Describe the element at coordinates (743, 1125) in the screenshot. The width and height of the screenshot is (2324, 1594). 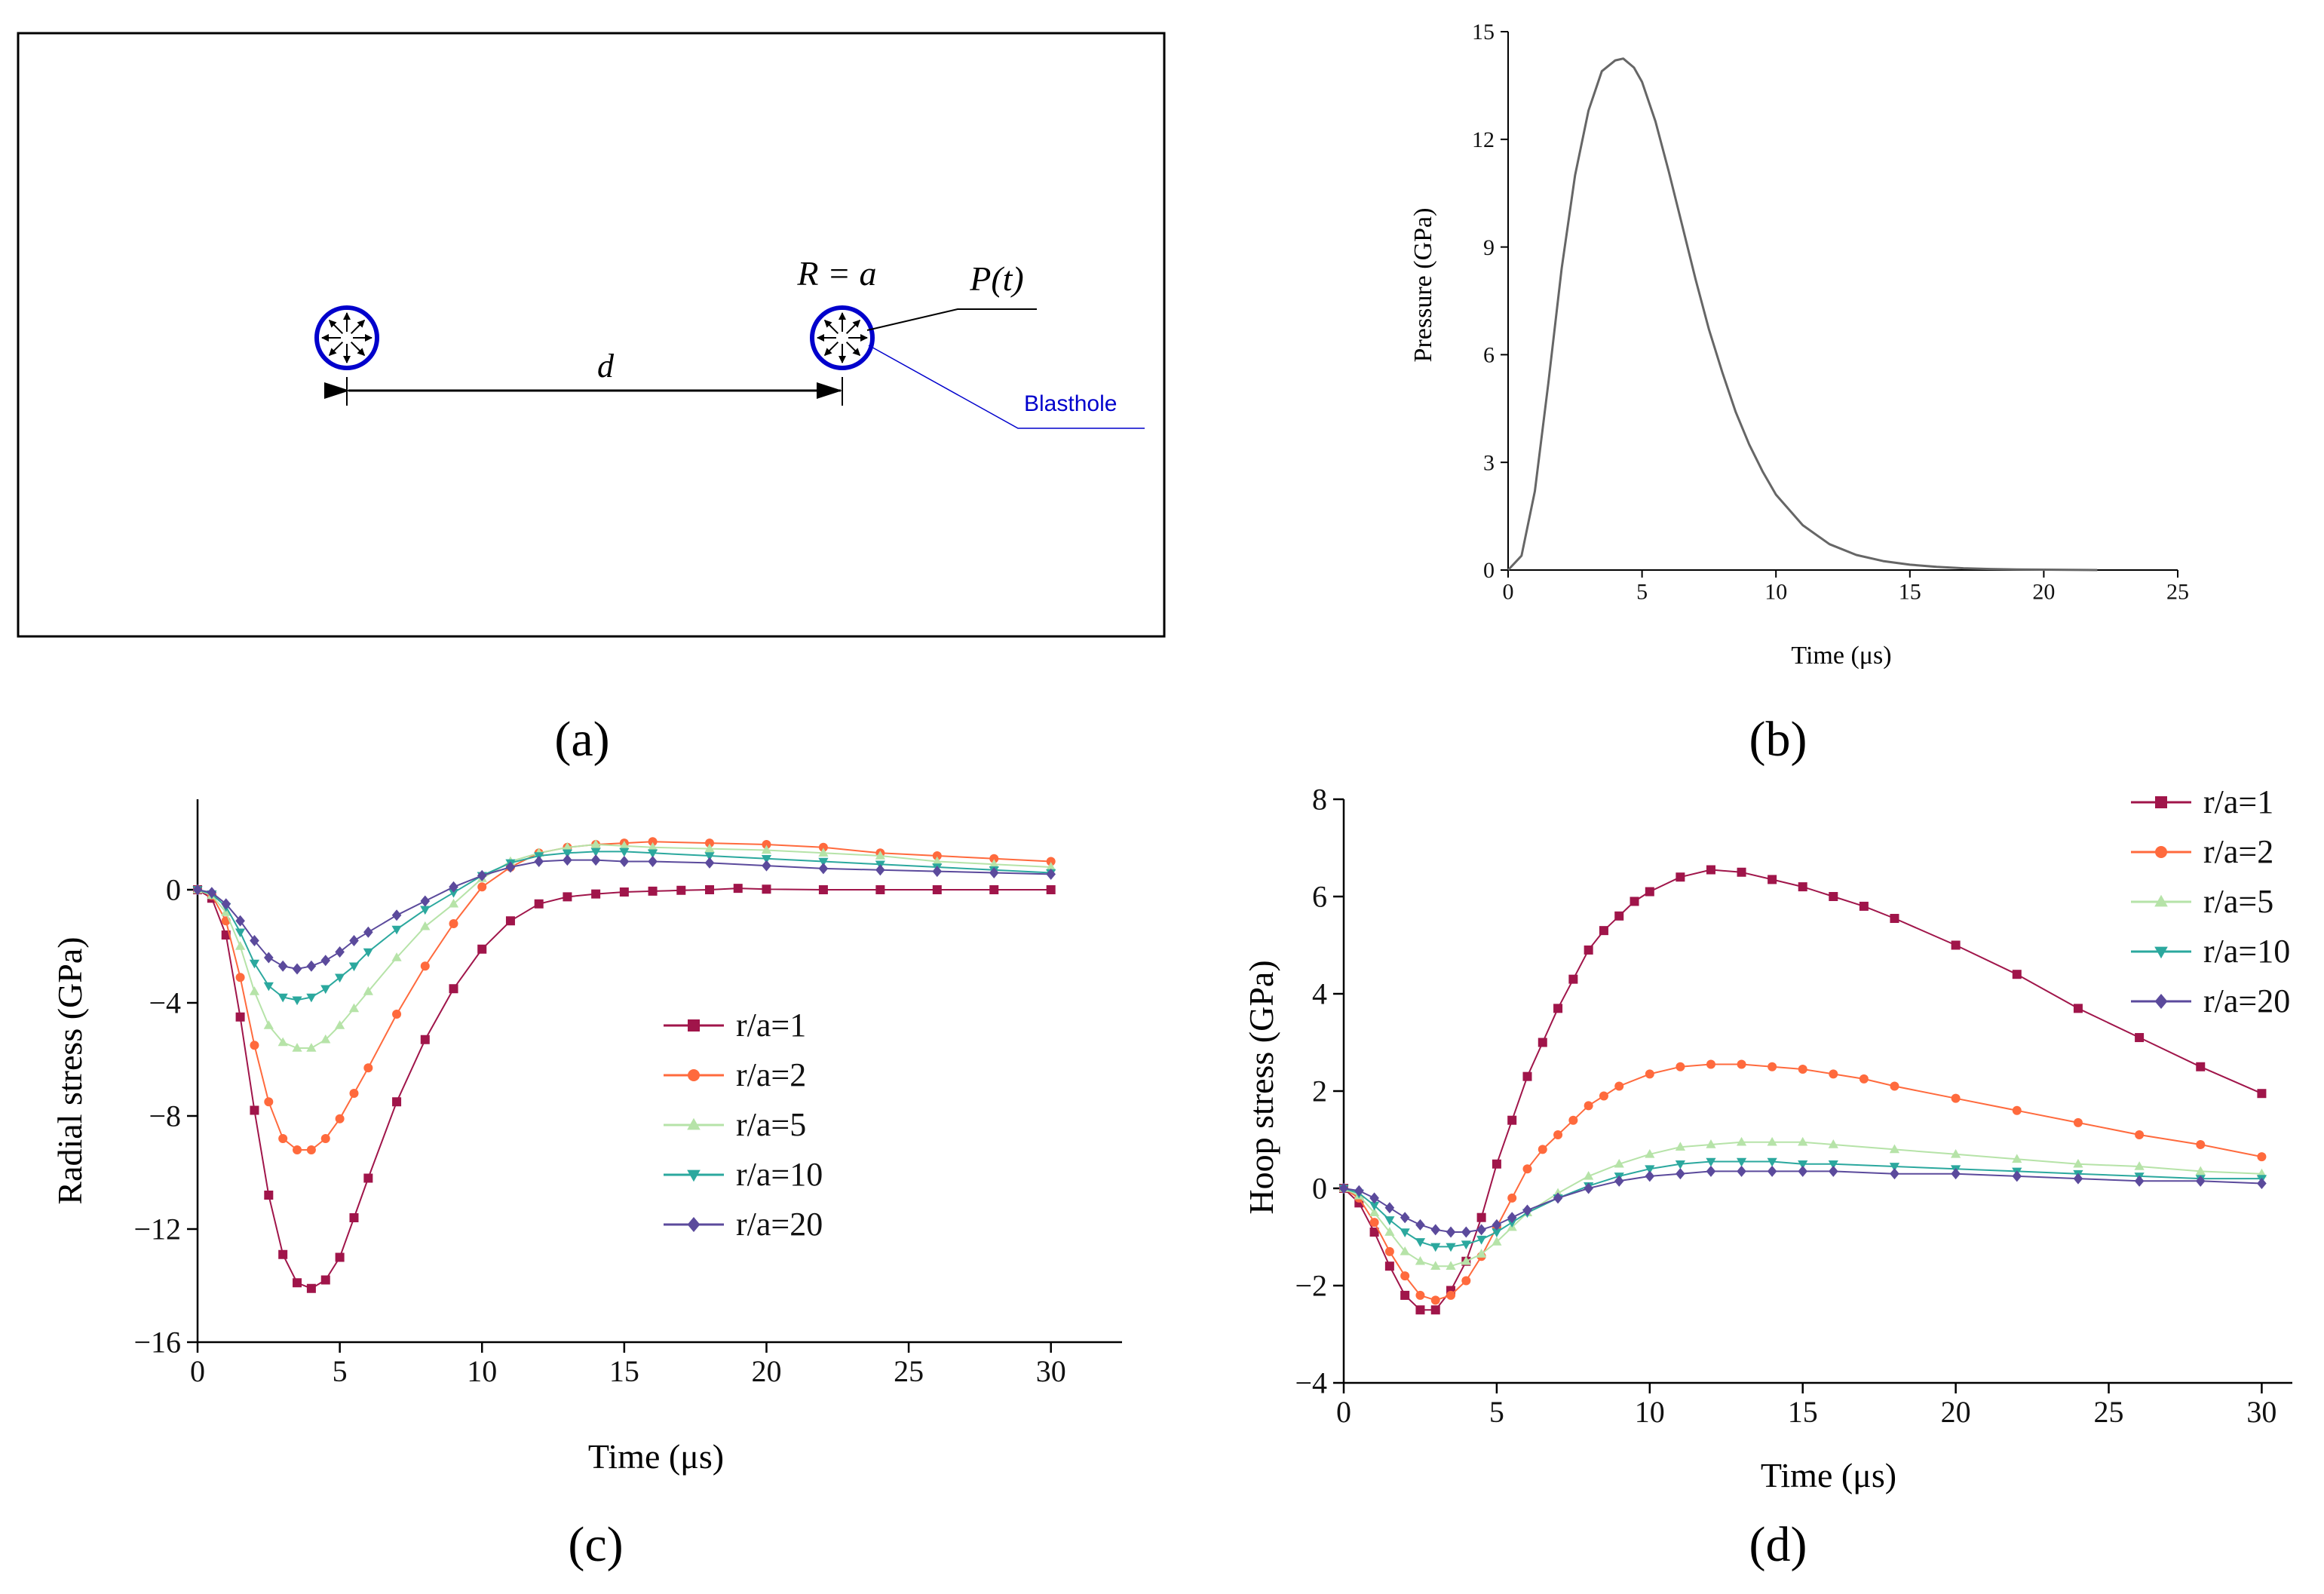
I see `chart-legend: r/a=1 r/a=2 r/a=5 r/a=10 r/a=20` at that location.